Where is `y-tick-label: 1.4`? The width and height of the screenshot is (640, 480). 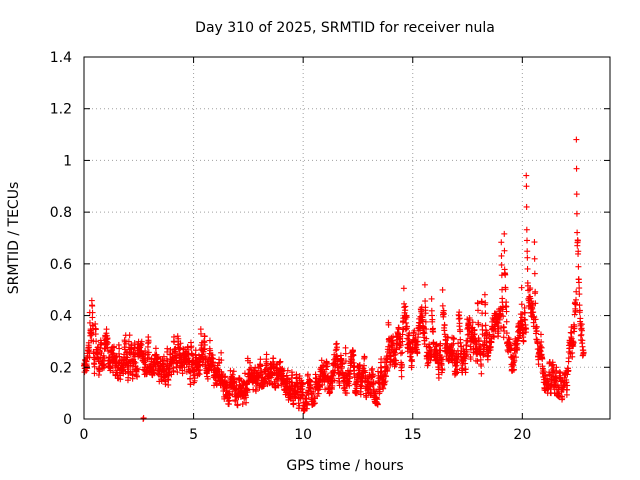 y-tick-label: 1.4 is located at coordinates (61, 58).